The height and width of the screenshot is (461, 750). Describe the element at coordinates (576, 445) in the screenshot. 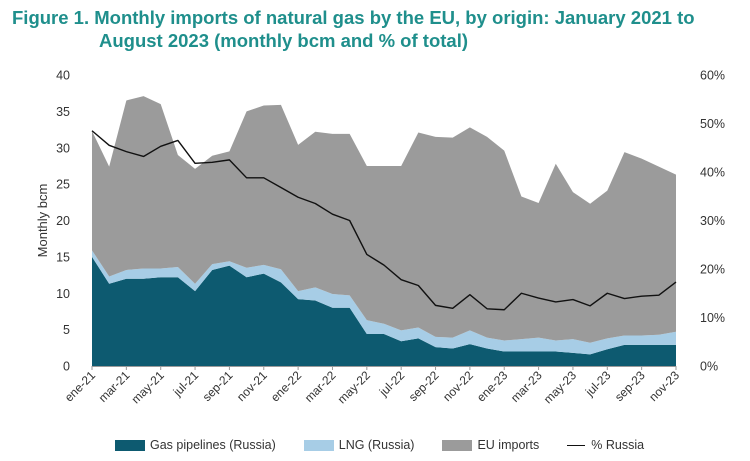

I see `legend-swatch-russia-share` at that location.